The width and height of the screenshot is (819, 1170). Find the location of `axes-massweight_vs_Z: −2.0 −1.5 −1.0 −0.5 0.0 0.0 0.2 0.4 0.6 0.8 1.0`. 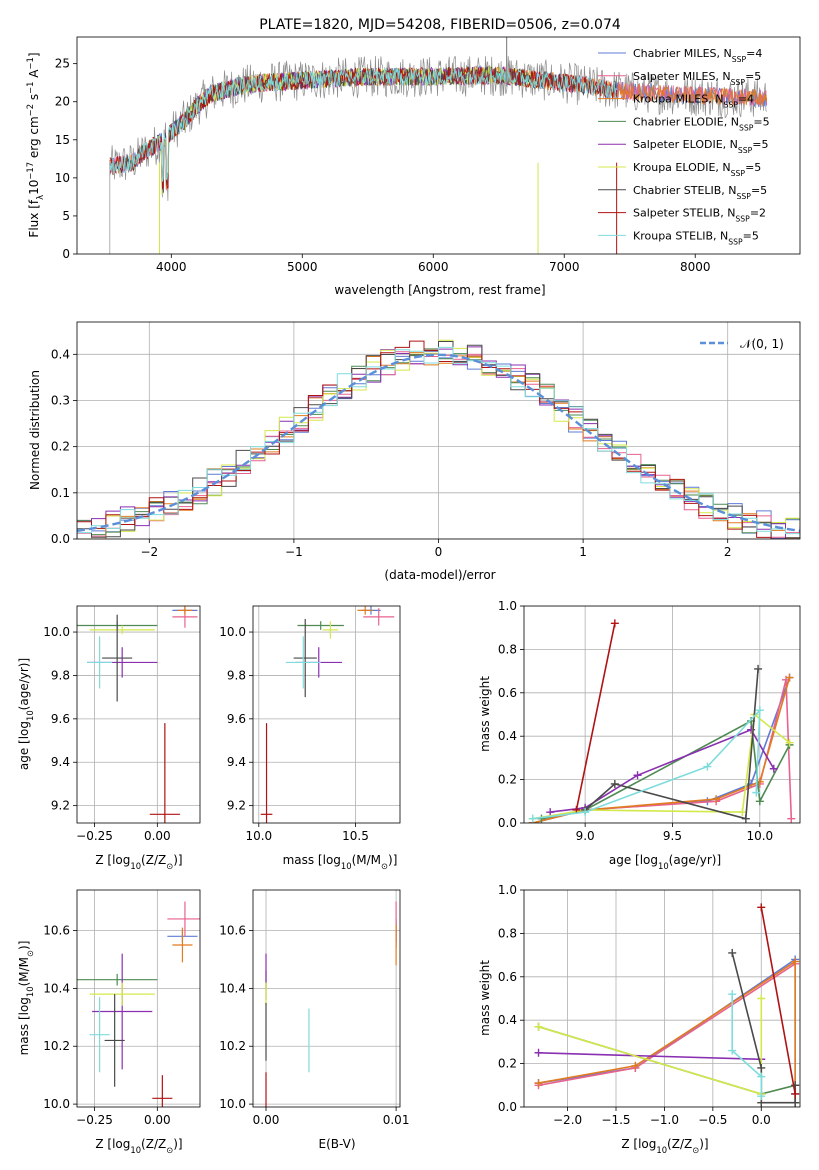

axes-massweight_vs_Z: −2.0 −1.5 −1.0 −0.5 0.0 0.0 0.2 0.4 0.6 0.8 1.0 is located at coordinates (649, 1005).